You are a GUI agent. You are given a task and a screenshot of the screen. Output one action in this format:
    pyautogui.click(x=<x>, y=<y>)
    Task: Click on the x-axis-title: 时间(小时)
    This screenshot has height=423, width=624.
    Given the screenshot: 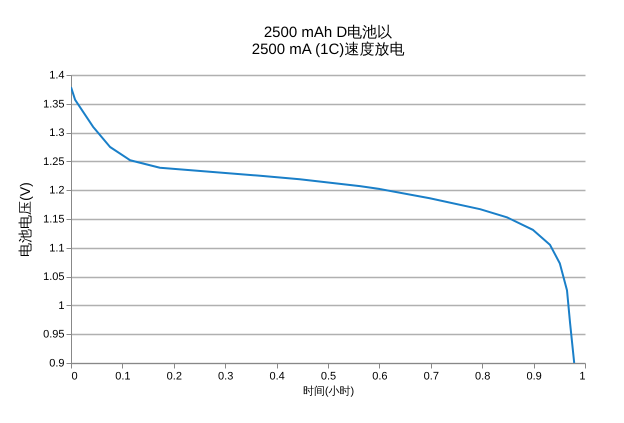 What is the action you would take?
    pyautogui.click(x=328, y=391)
    